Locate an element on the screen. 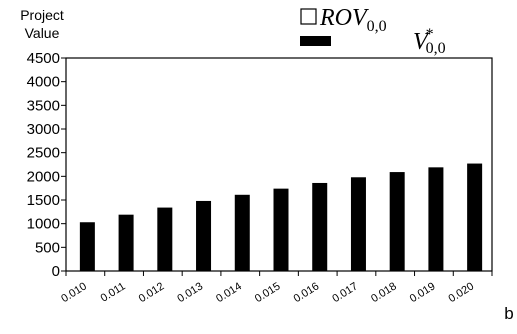 This screenshot has width=517, height=334. legend: ROV0,0 V* 0,0 is located at coordinates (373, 31).